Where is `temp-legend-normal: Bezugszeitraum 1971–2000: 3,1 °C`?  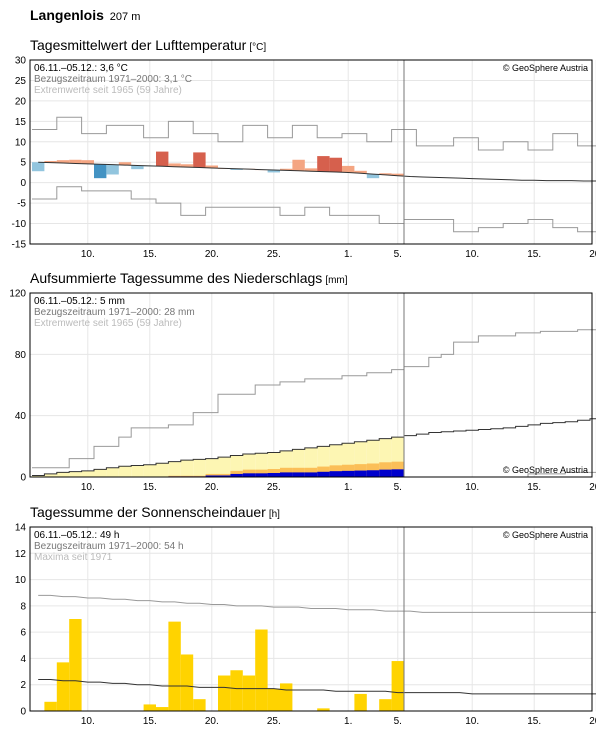 temp-legend-normal: Bezugszeitraum 1971–2000: 3,1 °C is located at coordinates (113, 79).